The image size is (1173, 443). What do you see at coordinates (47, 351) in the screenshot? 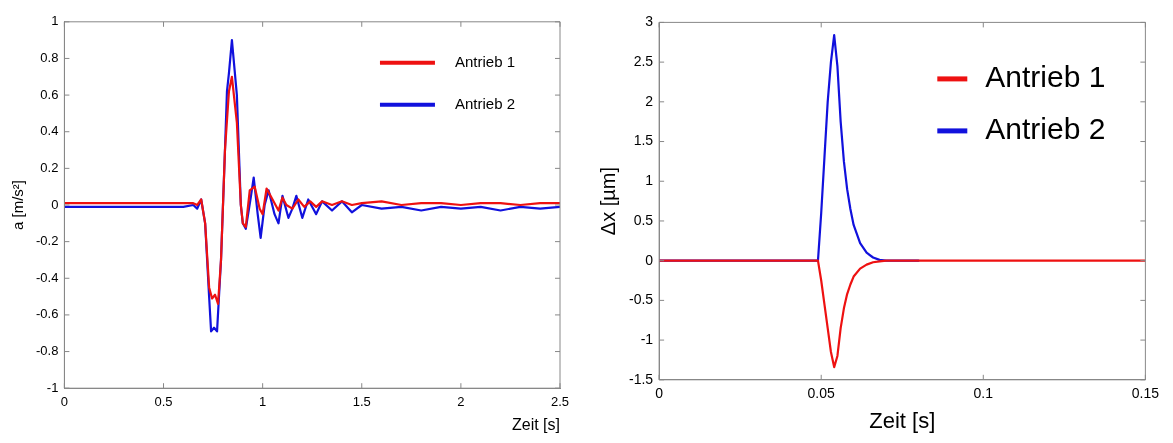
I see `y-tick-label: -0.8` at bounding box center [47, 351].